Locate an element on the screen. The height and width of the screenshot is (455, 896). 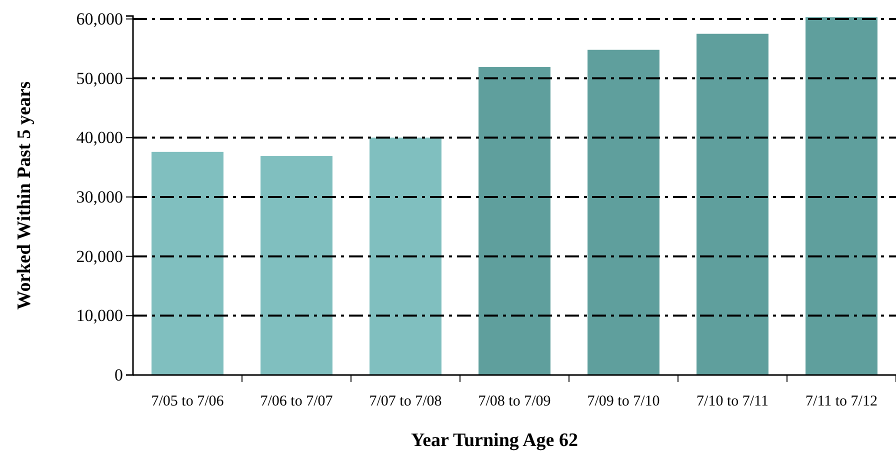
y-tick-label: 40,000 is located at coordinates (99, 138).